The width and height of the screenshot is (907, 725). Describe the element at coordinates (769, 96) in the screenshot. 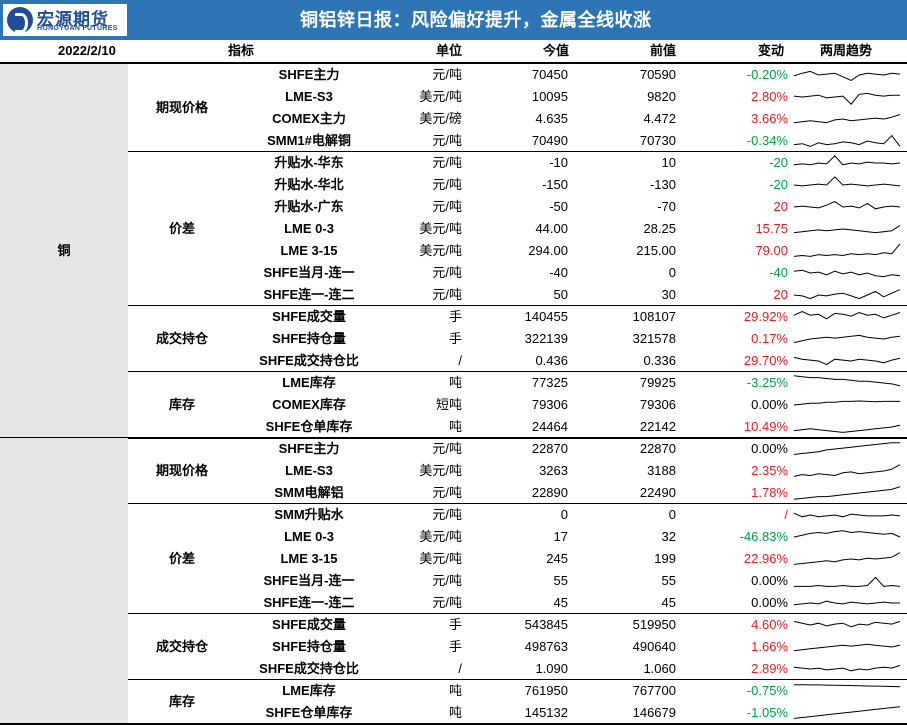

I see `change-value: 2.80%` at that location.